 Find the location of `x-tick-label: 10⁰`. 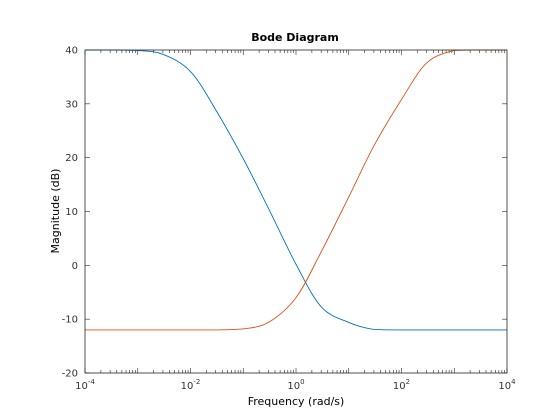

x-tick-label: 10⁰ is located at coordinates (295, 385).